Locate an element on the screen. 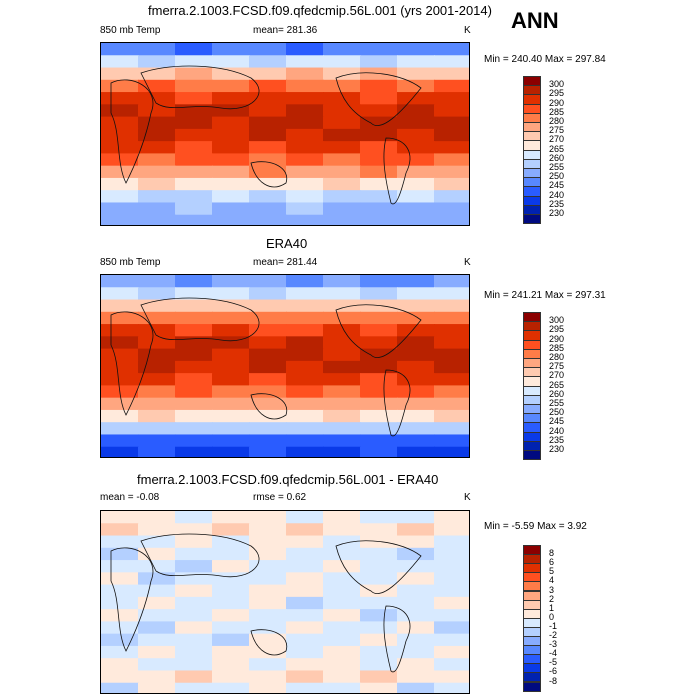  colorbar-label: 290 is located at coordinates (557, 338).